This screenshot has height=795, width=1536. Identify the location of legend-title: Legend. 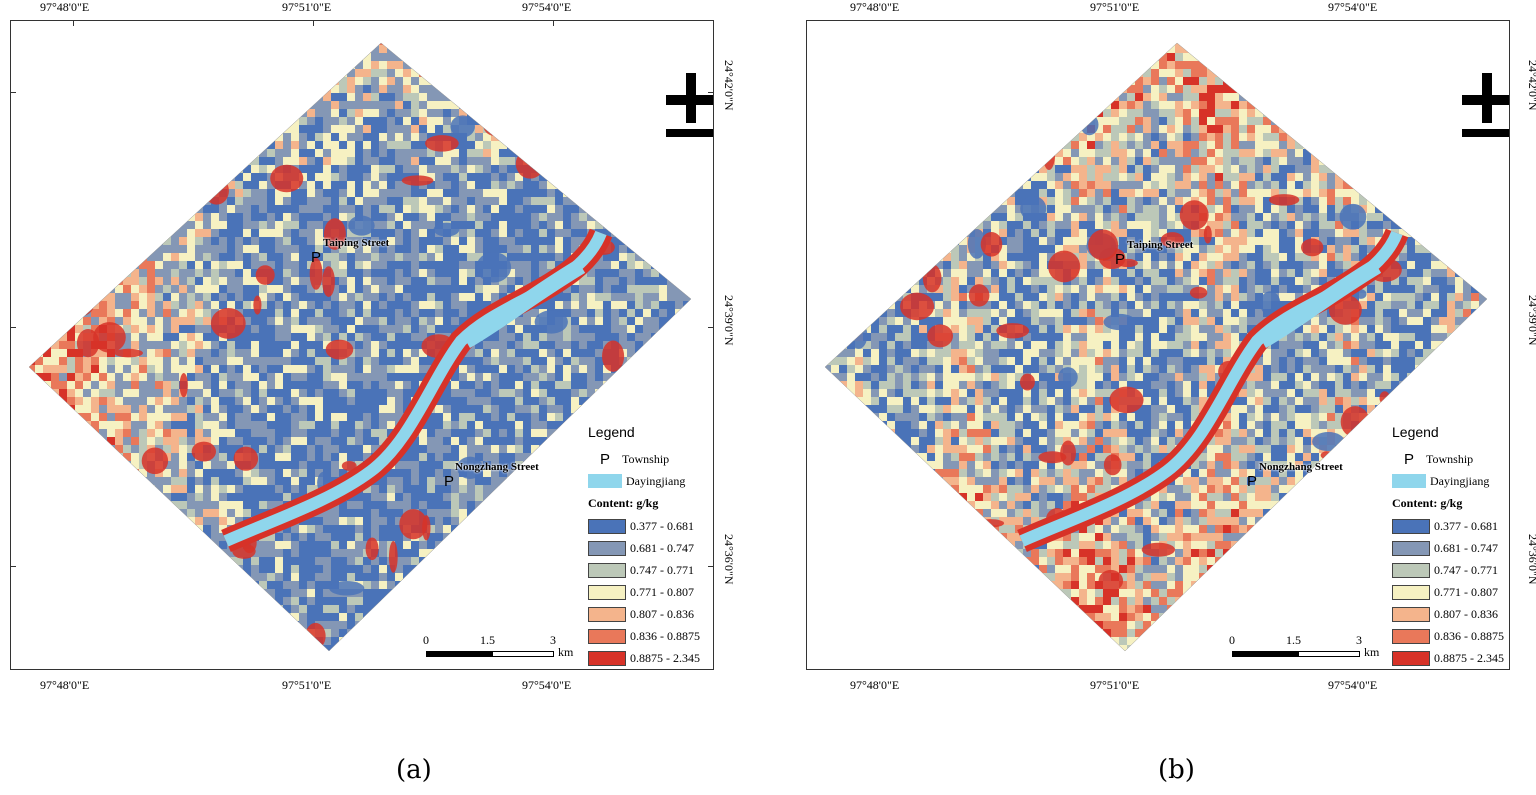
(611, 432).